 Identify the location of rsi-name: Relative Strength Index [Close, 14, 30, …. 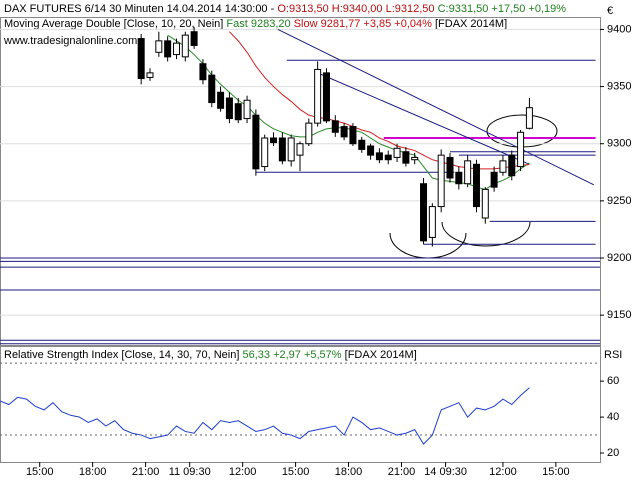
(121, 355).